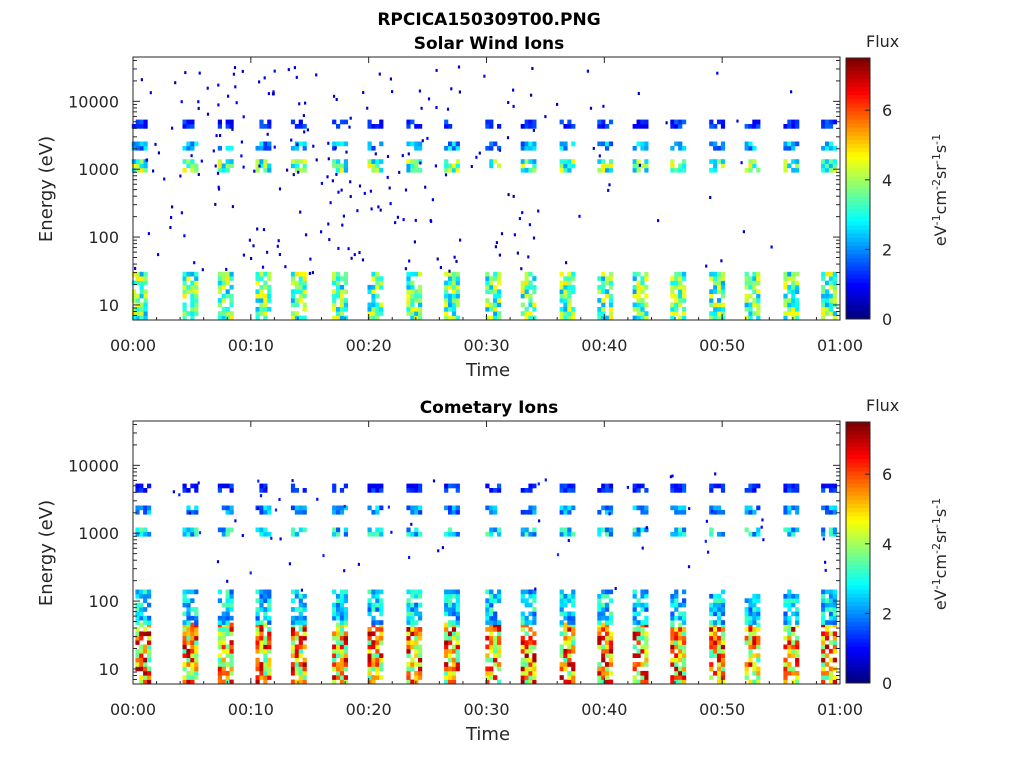 The image size is (1024, 768). I want to click on x-tick-label: 00:10, so click(251, 345).